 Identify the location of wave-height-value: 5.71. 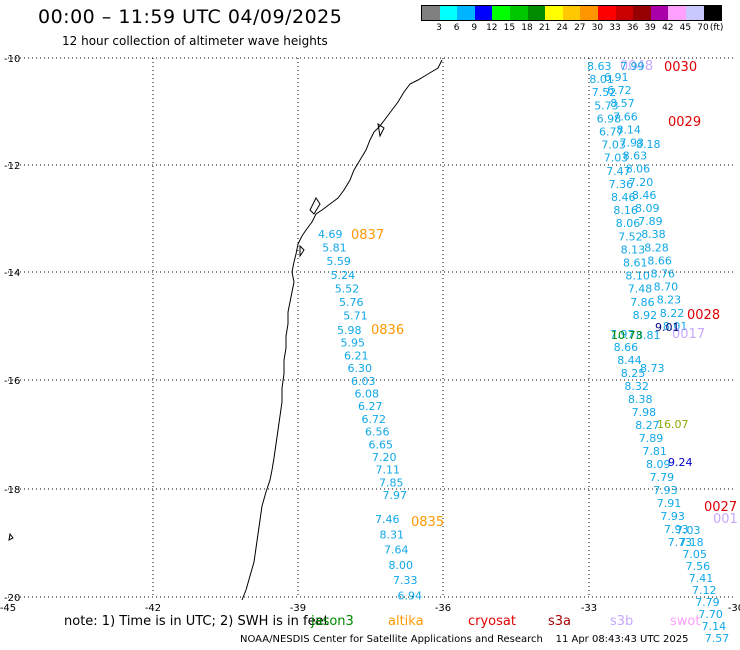
(355, 316).